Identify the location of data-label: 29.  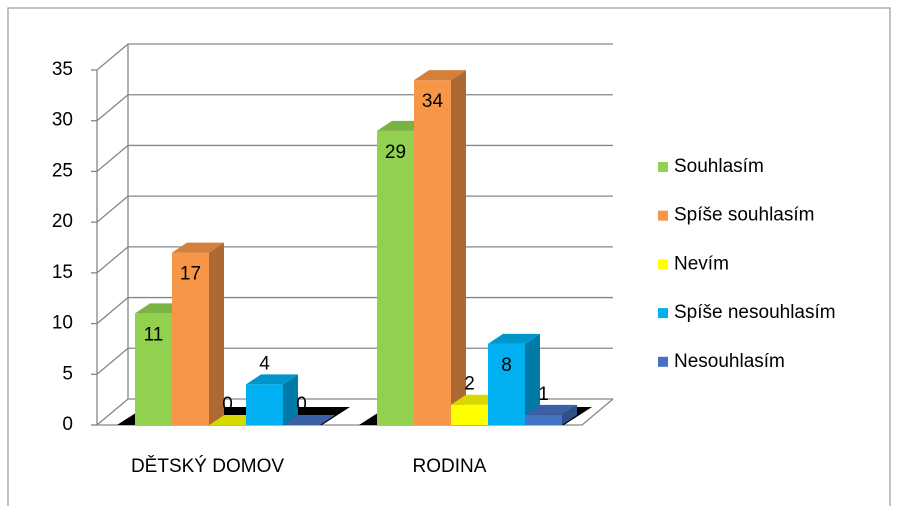
(395, 152).